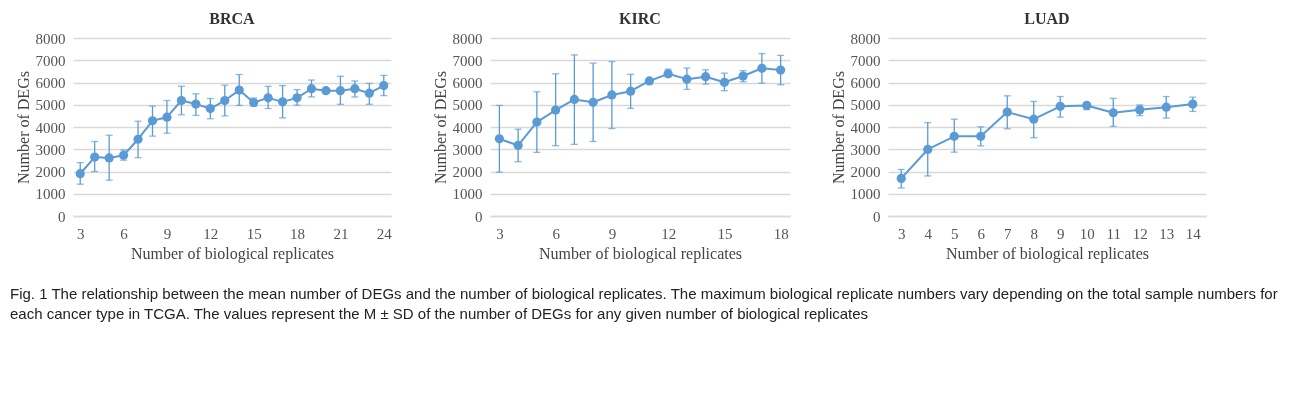 The width and height of the screenshot is (1290, 413). I want to click on x-tick-label: 10, so click(1087, 233).